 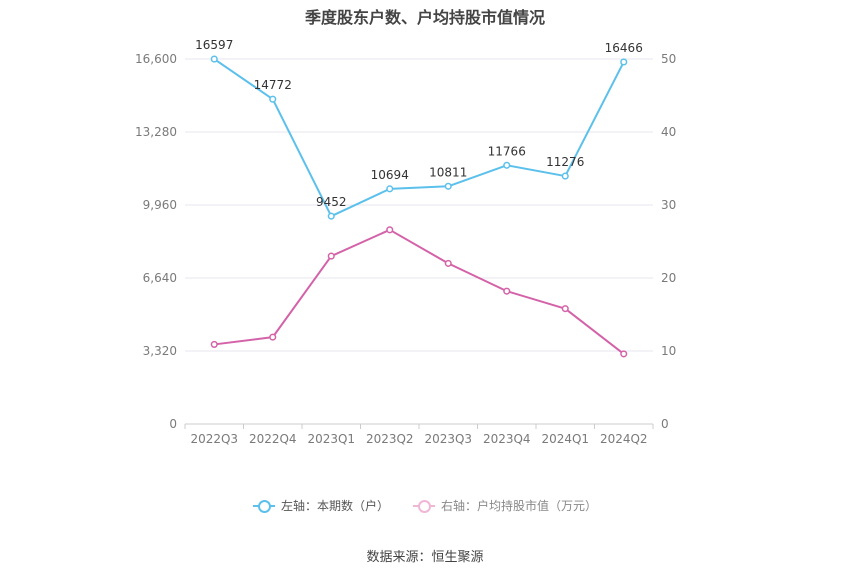 What do you see at coordinates (624, 439) in the screenshot?
I see `x-tick-label: 2024Q2` at bounding box center [624, 439].